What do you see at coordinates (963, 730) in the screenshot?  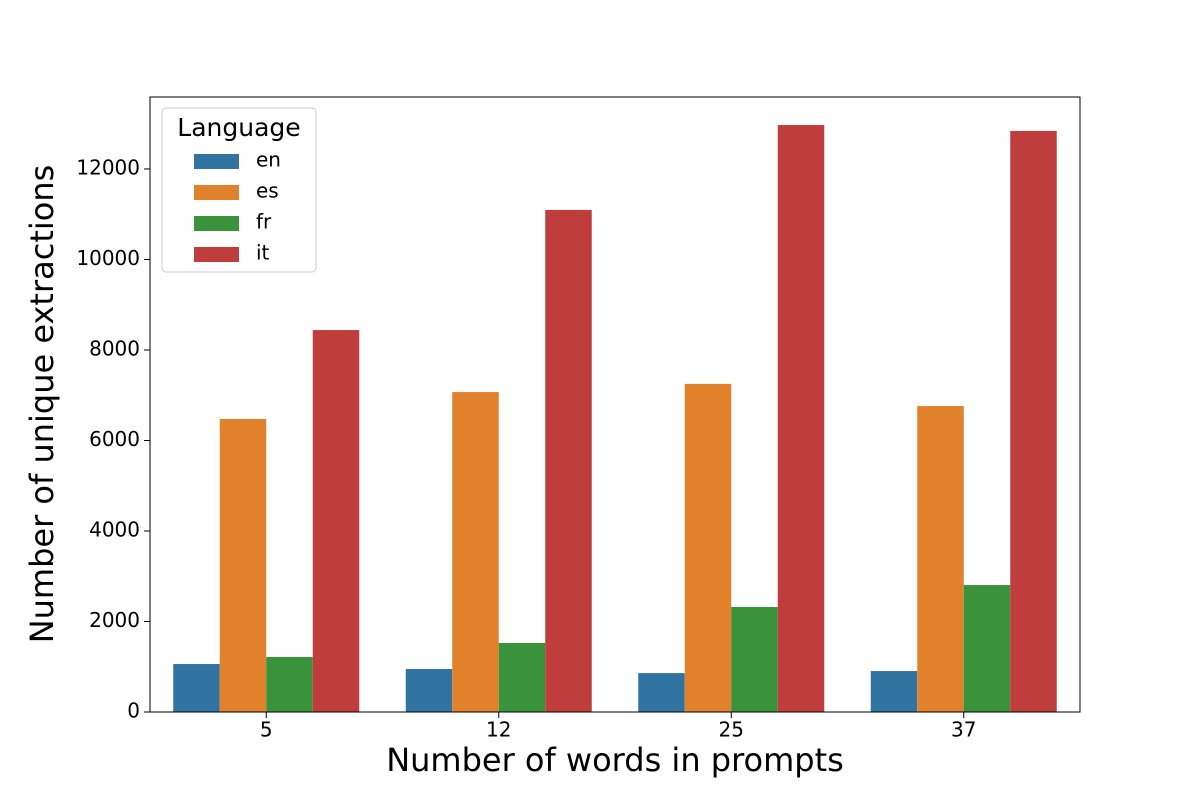 I see `x-tick-label: 37` at bounding box center [963, 730].